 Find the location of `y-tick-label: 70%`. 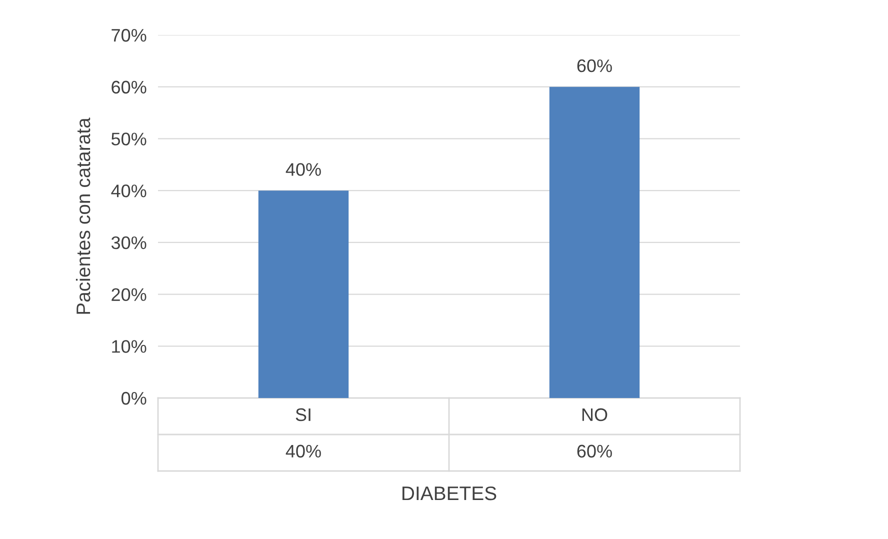

y-tick-label: 70% is located at coordinates (129, 35).